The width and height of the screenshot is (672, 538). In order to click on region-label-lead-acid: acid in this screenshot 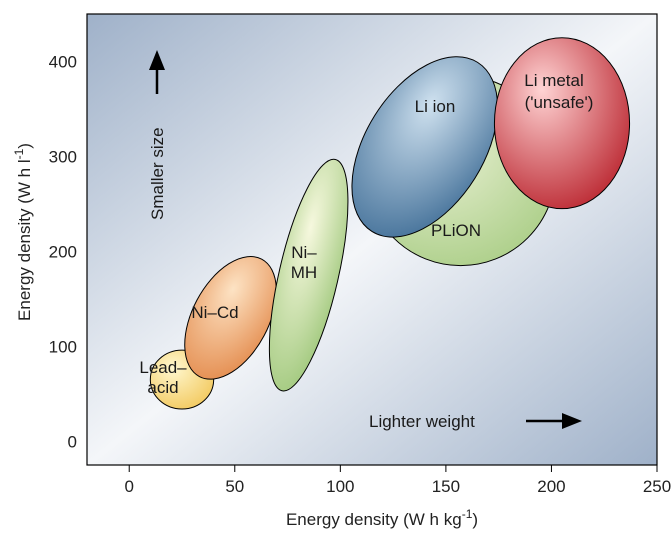, I will do `click(162, 387)`.